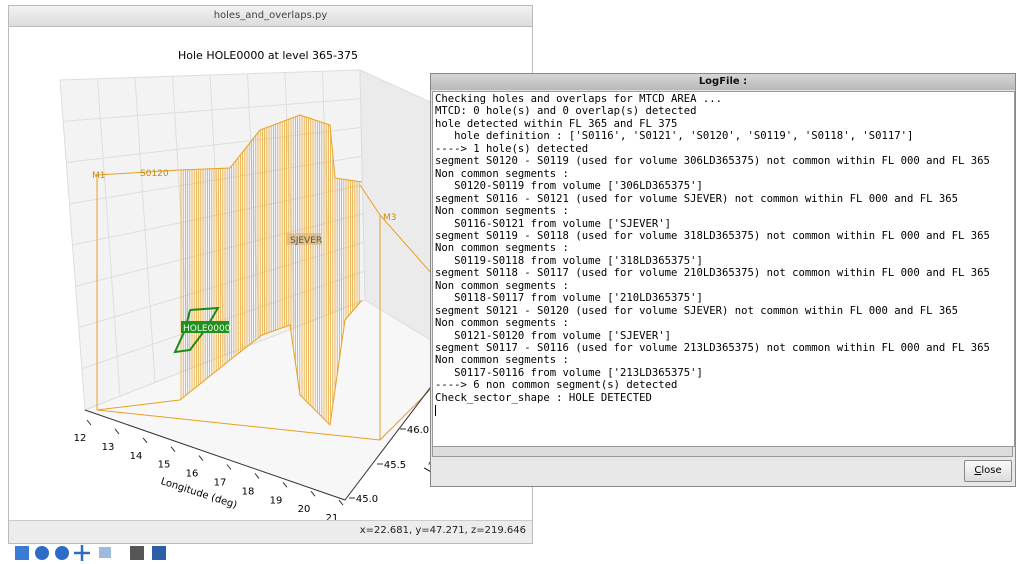  Describe the element at coordinates (304, 509) in the screenshot. I see `x-tick-label: 20` at that location.